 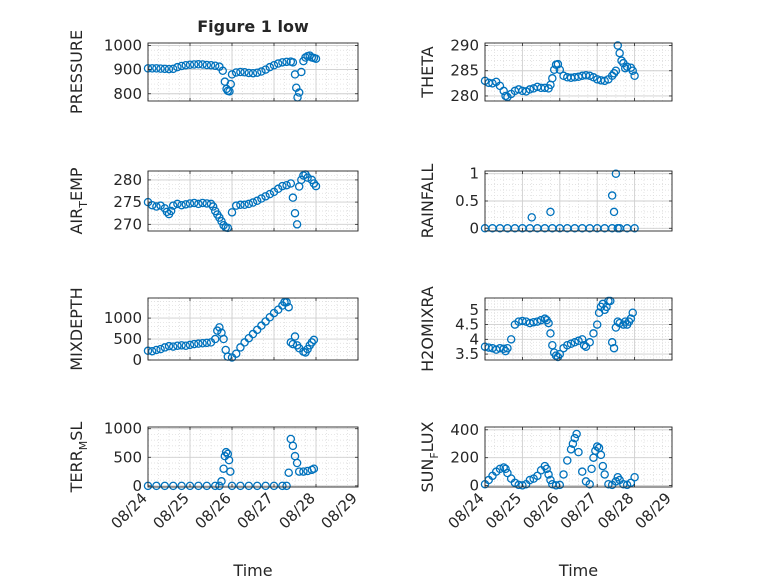 I want to click on y-axis-label-subscript: M, so click(x=83, y=446).